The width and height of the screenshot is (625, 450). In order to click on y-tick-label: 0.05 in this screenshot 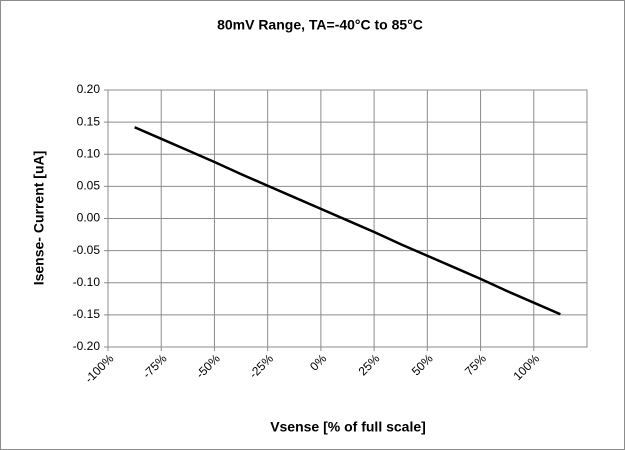, I will do `click(89, 186)`.